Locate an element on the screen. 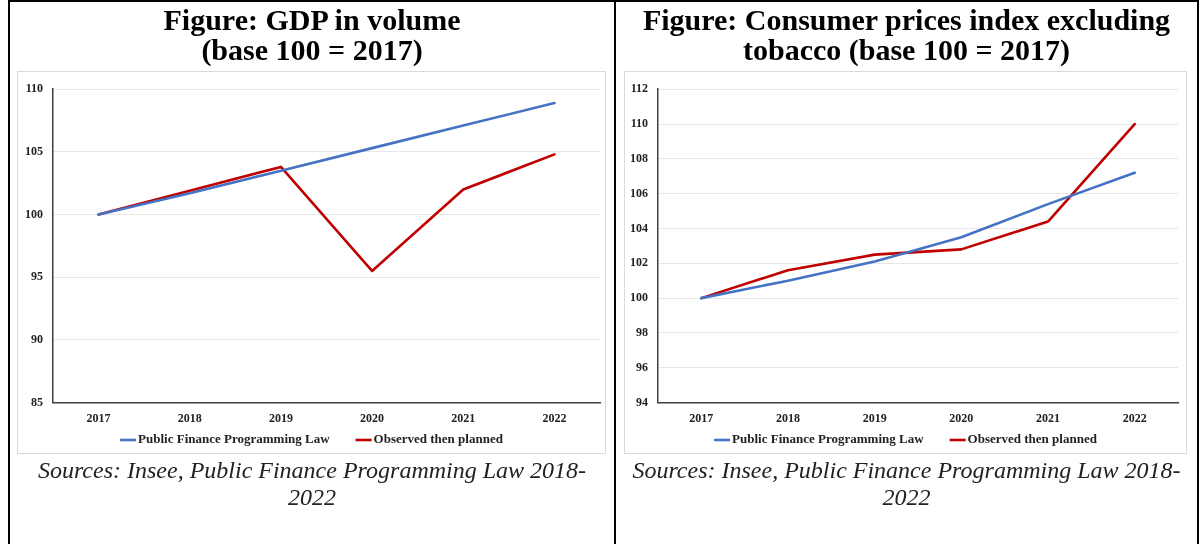 This screenshot has width=1203, height=544. y-tick-label: 112 is located at coordinates (639, 88).